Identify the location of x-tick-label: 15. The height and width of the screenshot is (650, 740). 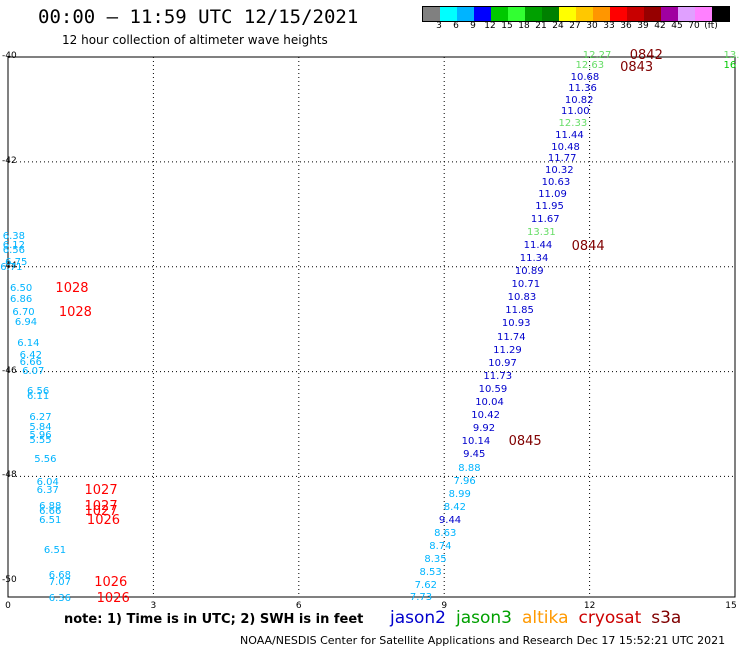
(731, 606).